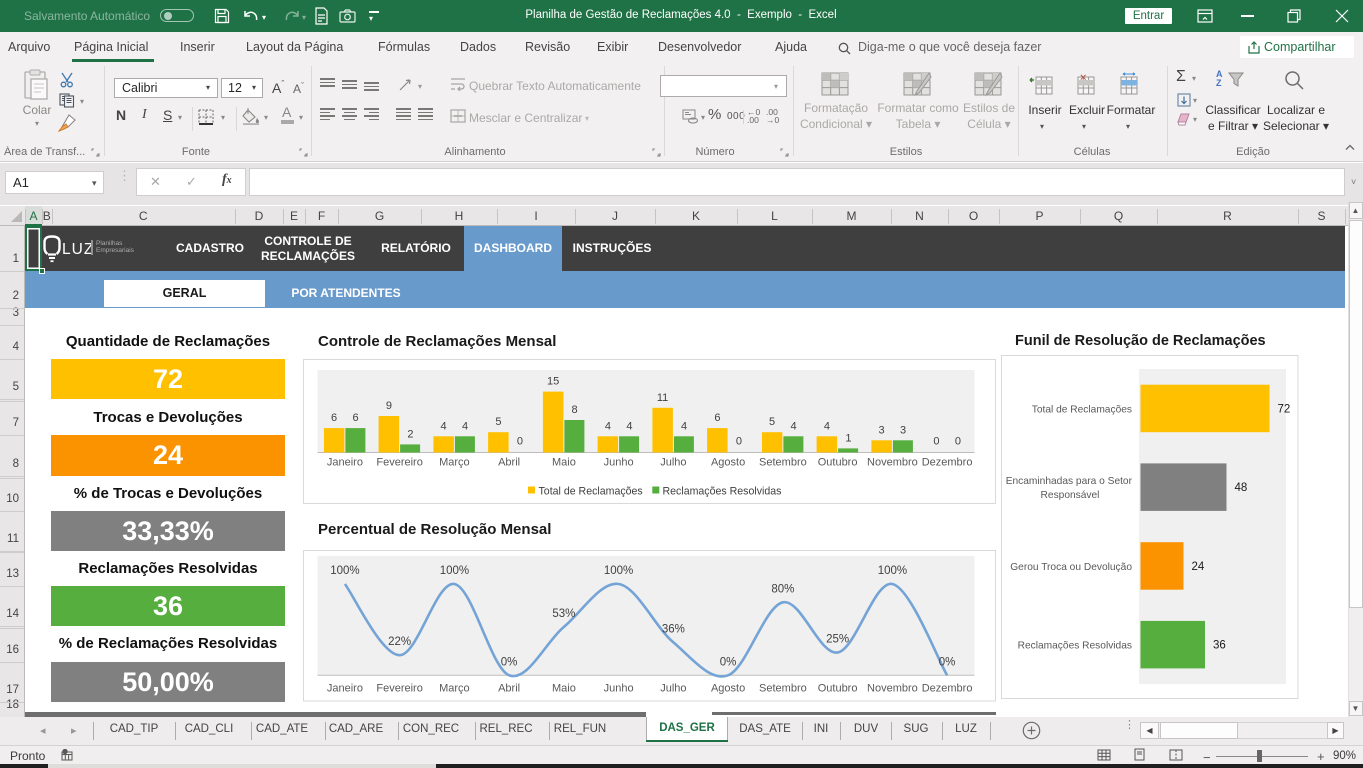 Image resolution: width=1363 pixels, height=768 pixels. I want to click on svg-text: 2, so click(410, 434).